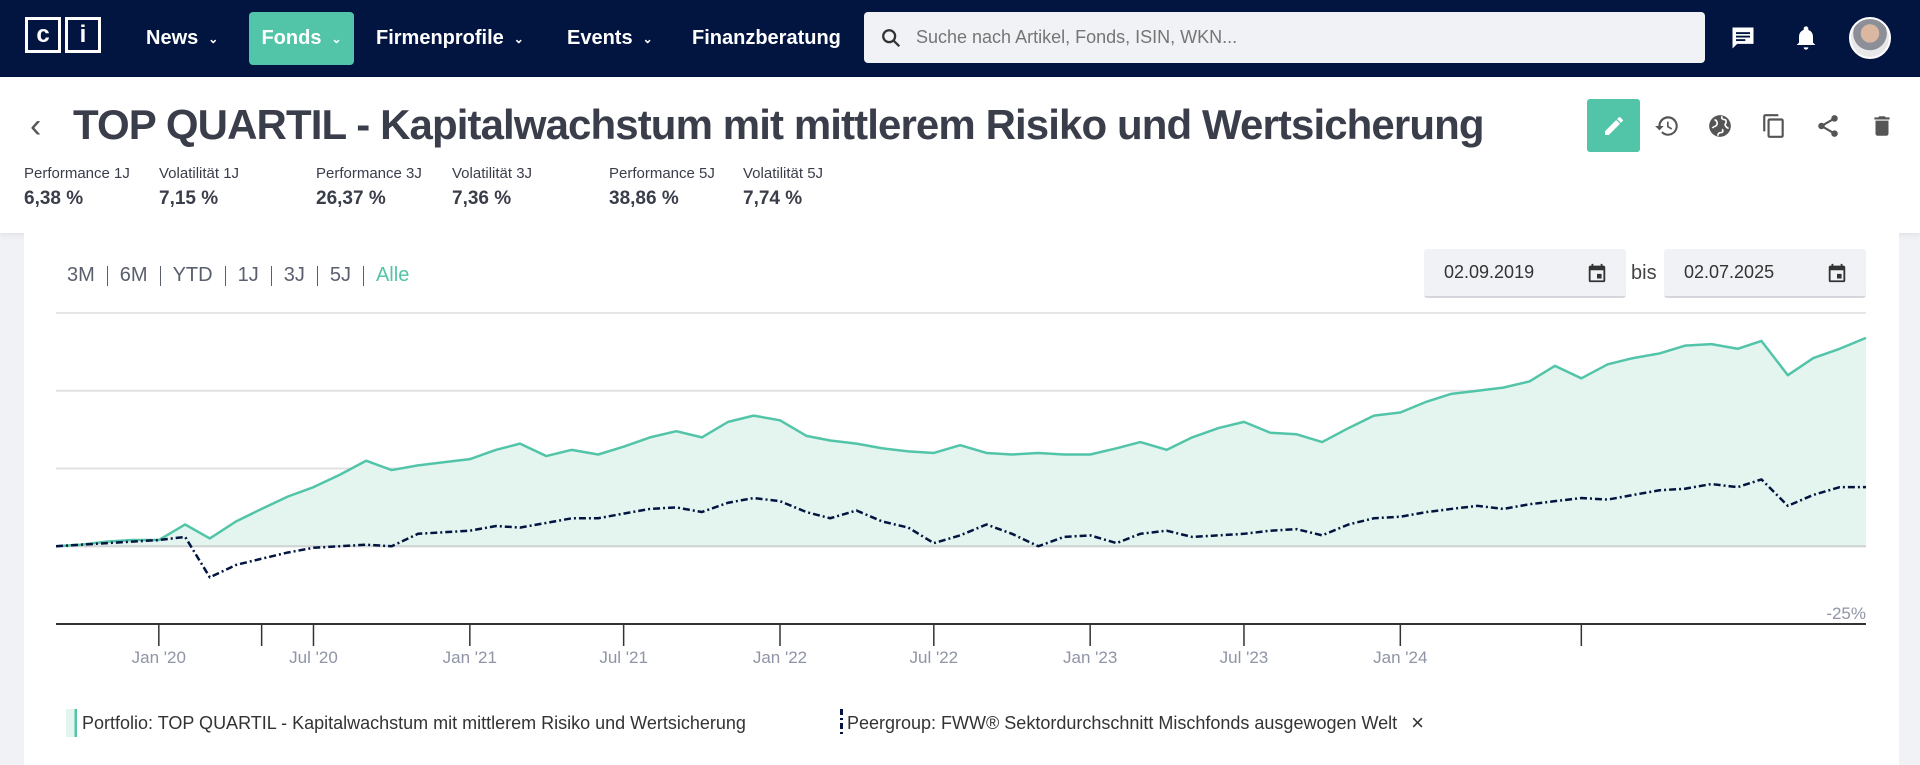  What do you see at coordinates (248, 275) in the screenshot?
I see `range-1j: 1J` at bounding box center [248, 275].